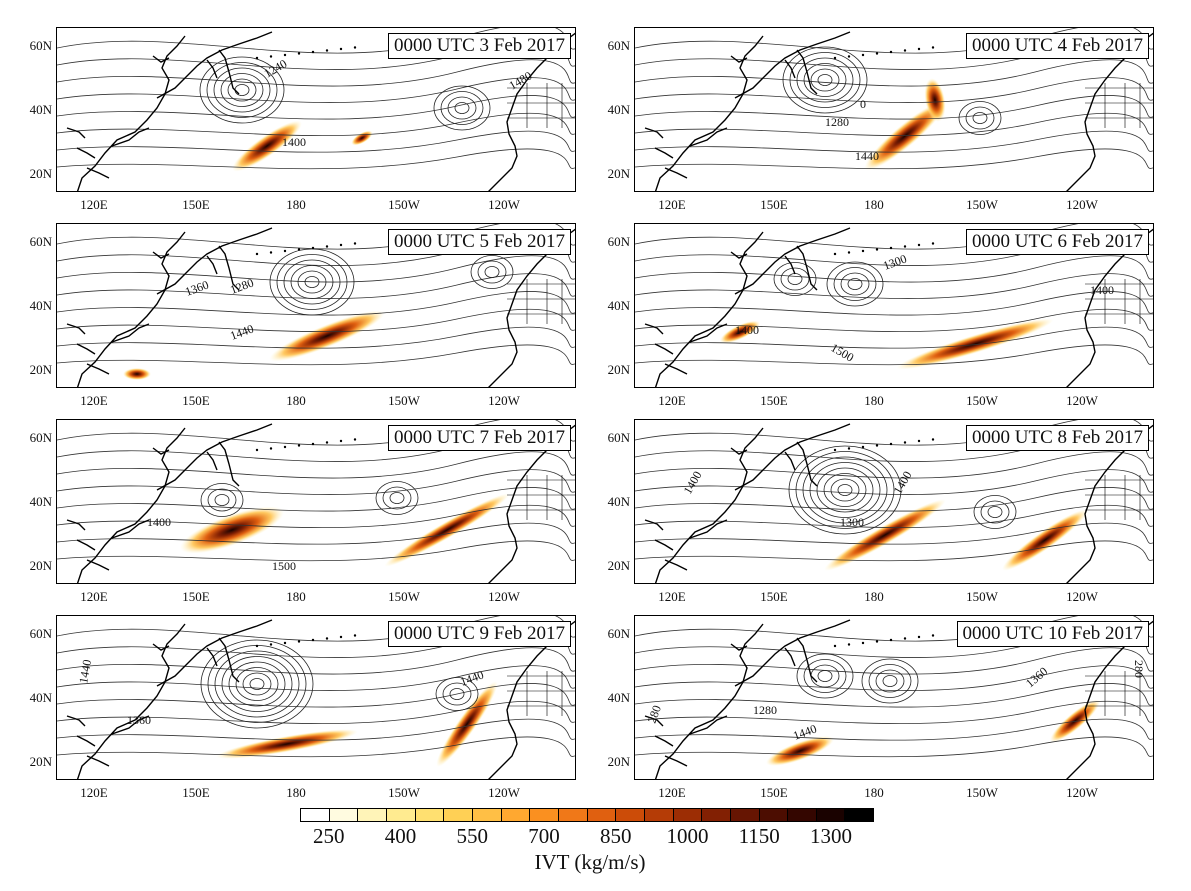  I want to click on contour-label: 1360, so click(1036, 677).